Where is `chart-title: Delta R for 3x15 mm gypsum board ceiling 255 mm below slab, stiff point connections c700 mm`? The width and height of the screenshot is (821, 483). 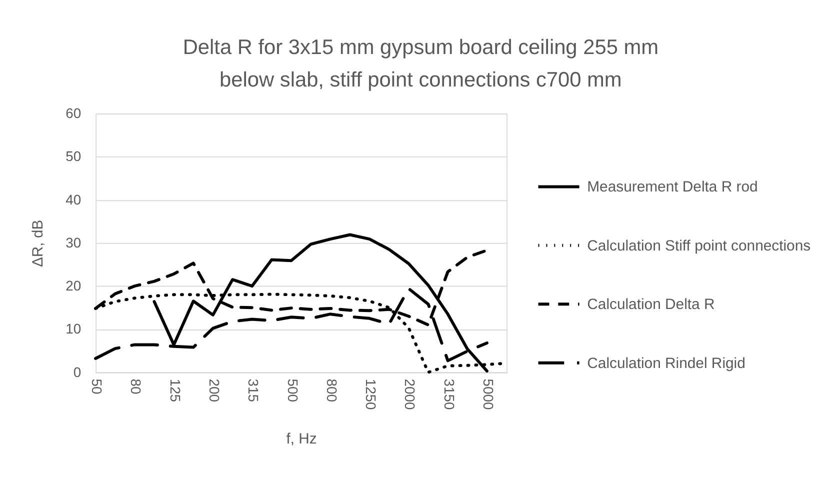 chart-title: Delta R for 3x15 mm gypsum board ceiling 255 mm below slab, stiff point connections c700 mm is located at coordinates (420, 64).